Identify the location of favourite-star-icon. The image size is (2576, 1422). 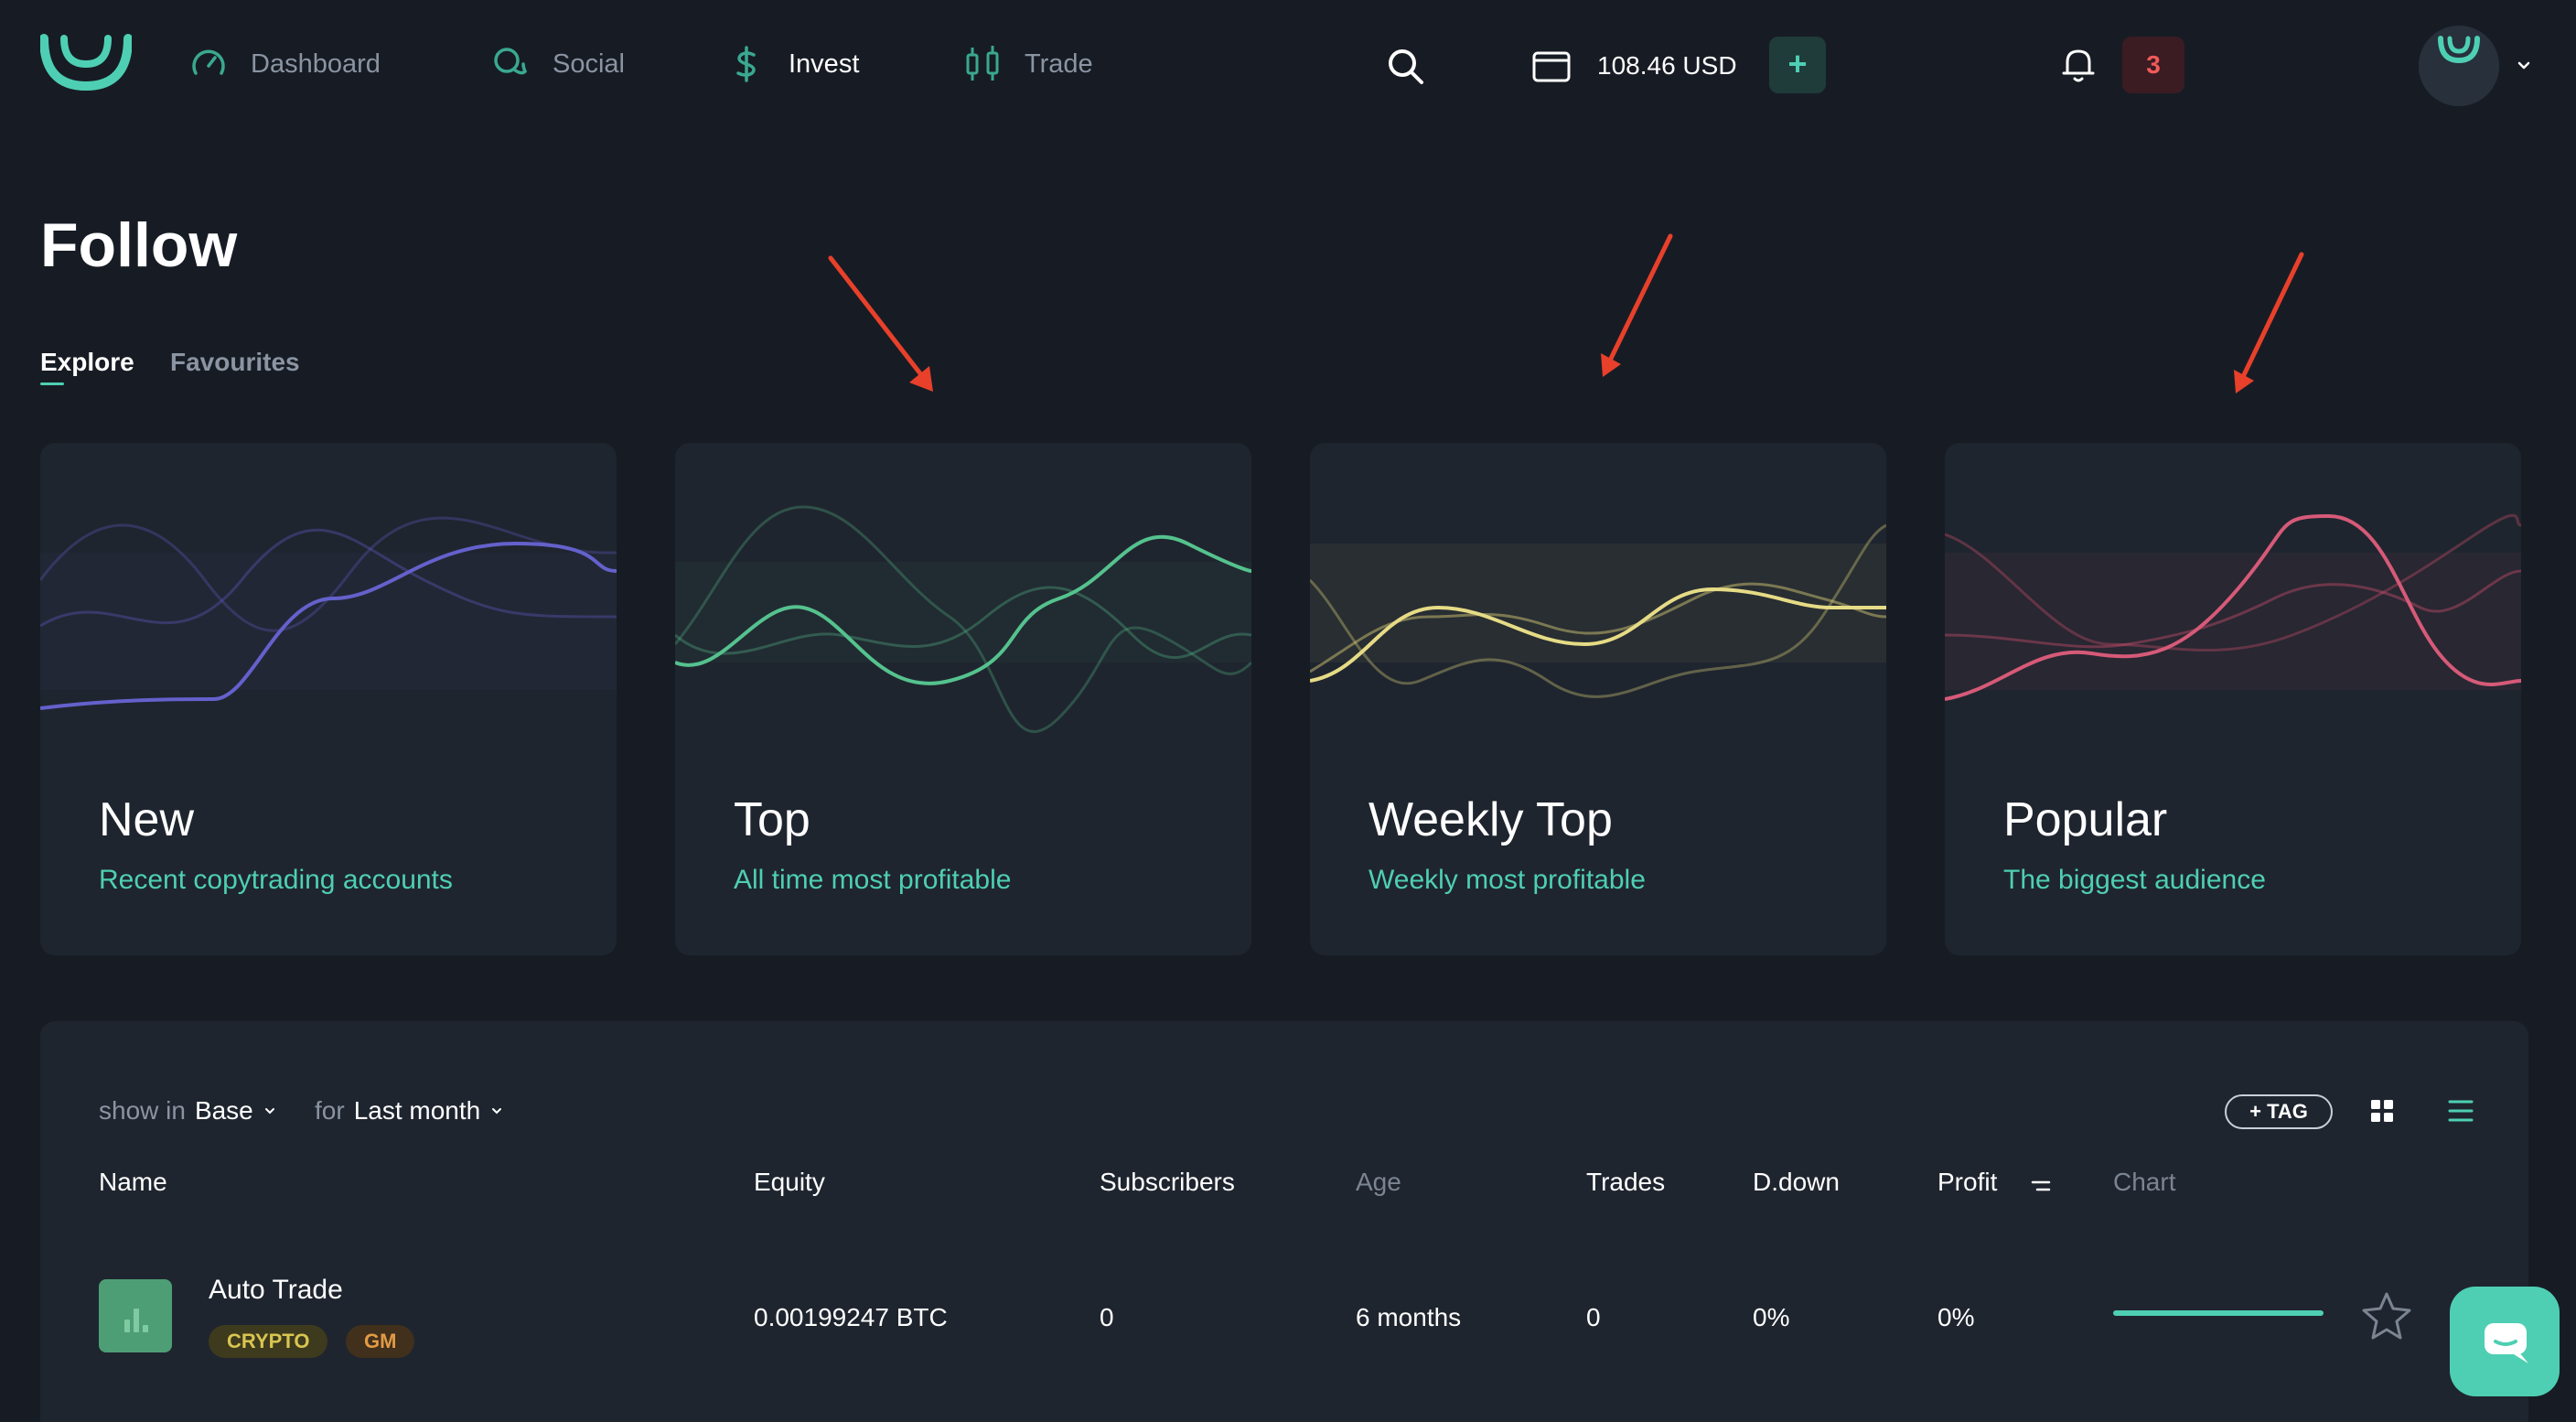
(2387, 1315).